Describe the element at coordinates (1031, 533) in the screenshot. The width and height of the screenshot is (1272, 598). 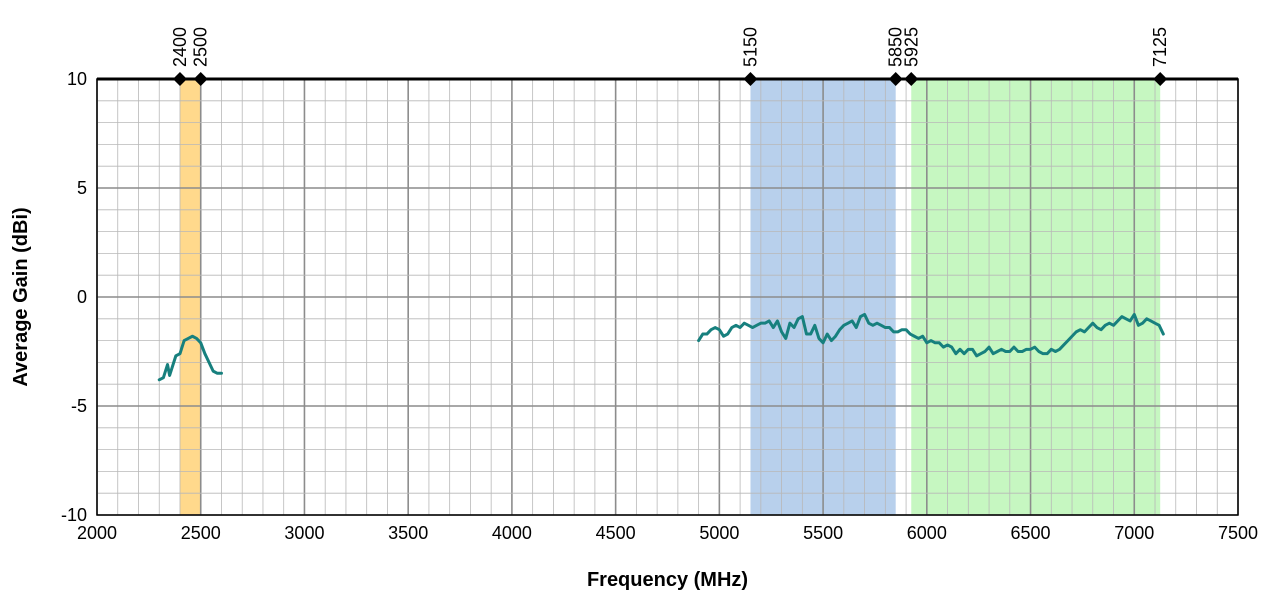
I see `x-tick-label: 6500` at that location.